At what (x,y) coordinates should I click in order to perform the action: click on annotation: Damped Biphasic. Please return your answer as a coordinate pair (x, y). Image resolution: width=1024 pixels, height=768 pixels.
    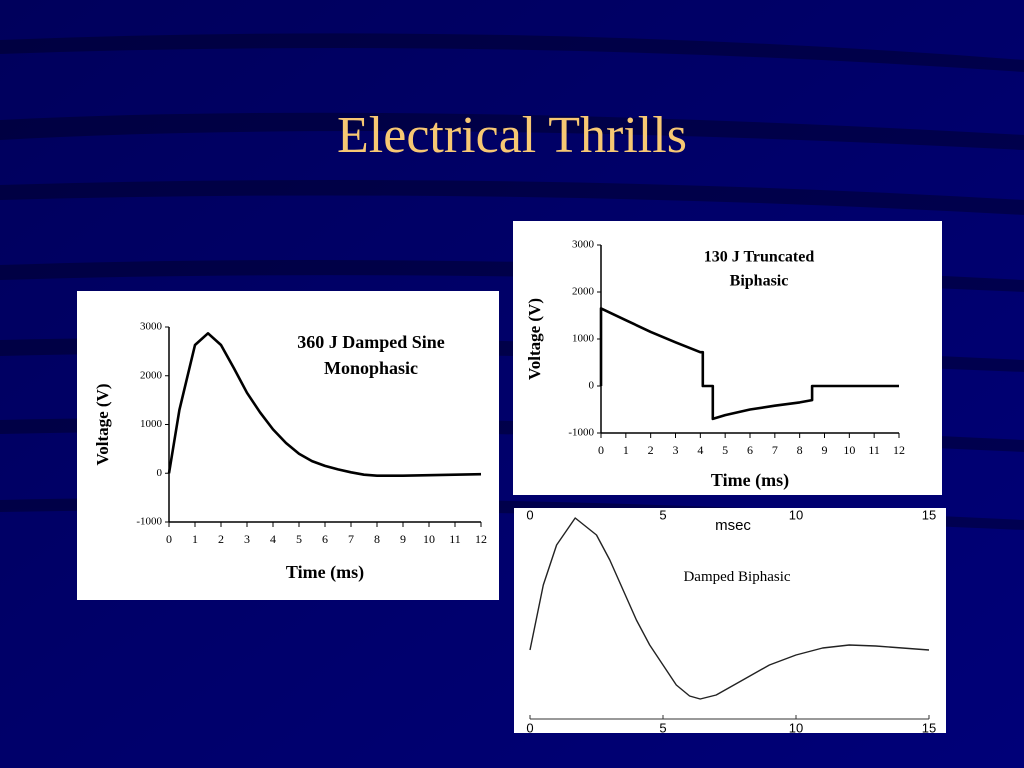
    Looking at the image, I should click on (736, 577).